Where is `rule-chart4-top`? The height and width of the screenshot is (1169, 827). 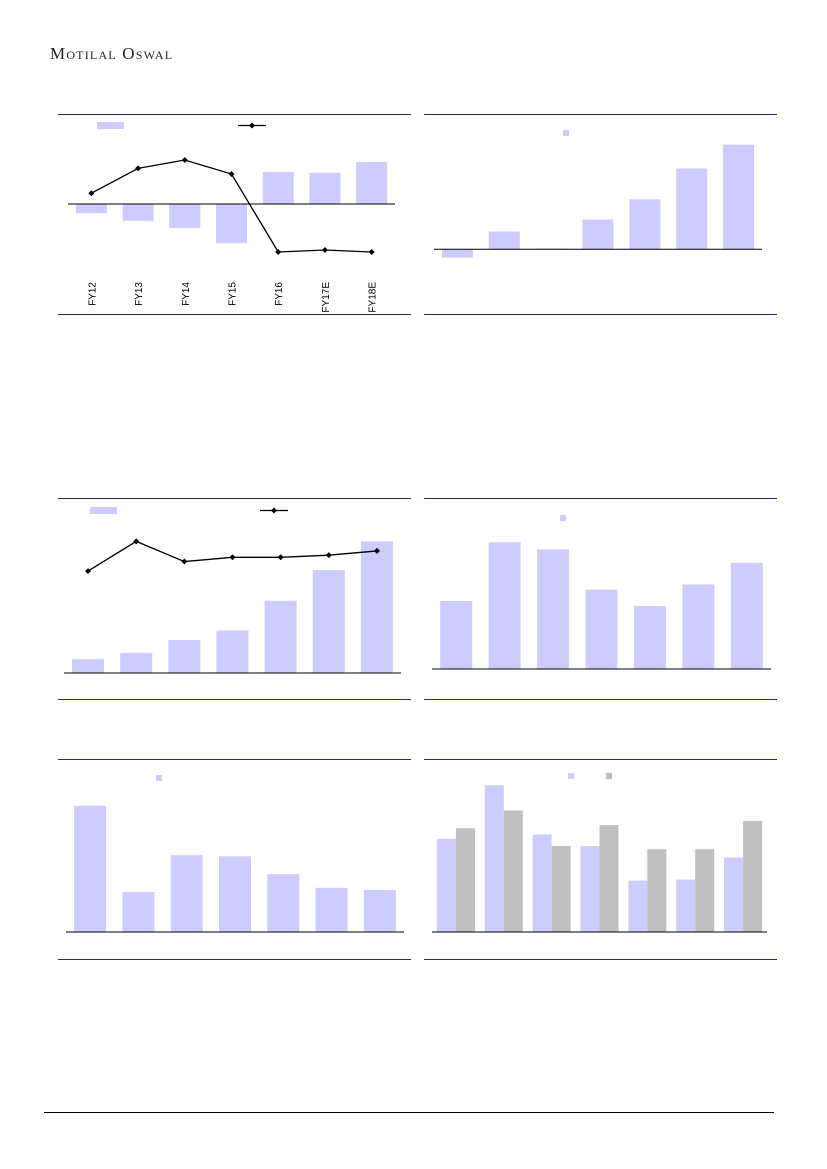
rule-chart4-top is located at coordinates (600, 498).